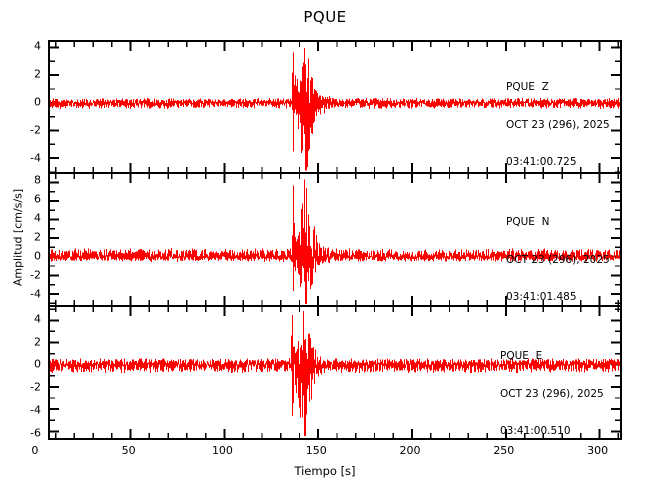  What do you see at coordinates (37, 319) in the screenshot?
I see `y-tick-label-e-0: 4` at bounding box center [37, 319].